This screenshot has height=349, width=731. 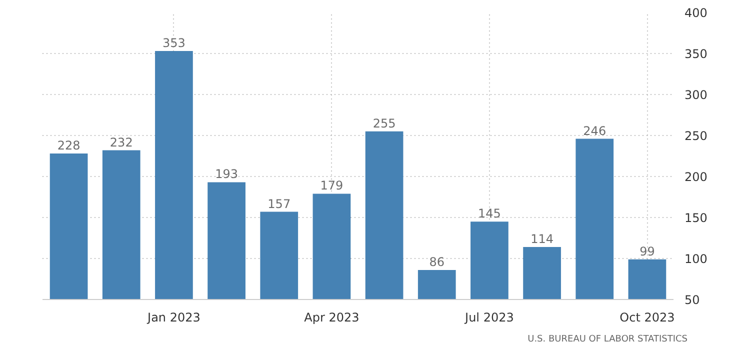 What do you see at coordinates (696, 13) in the screenshot?
I see `y-tick-label: 400` at bounding box center [696, 13].